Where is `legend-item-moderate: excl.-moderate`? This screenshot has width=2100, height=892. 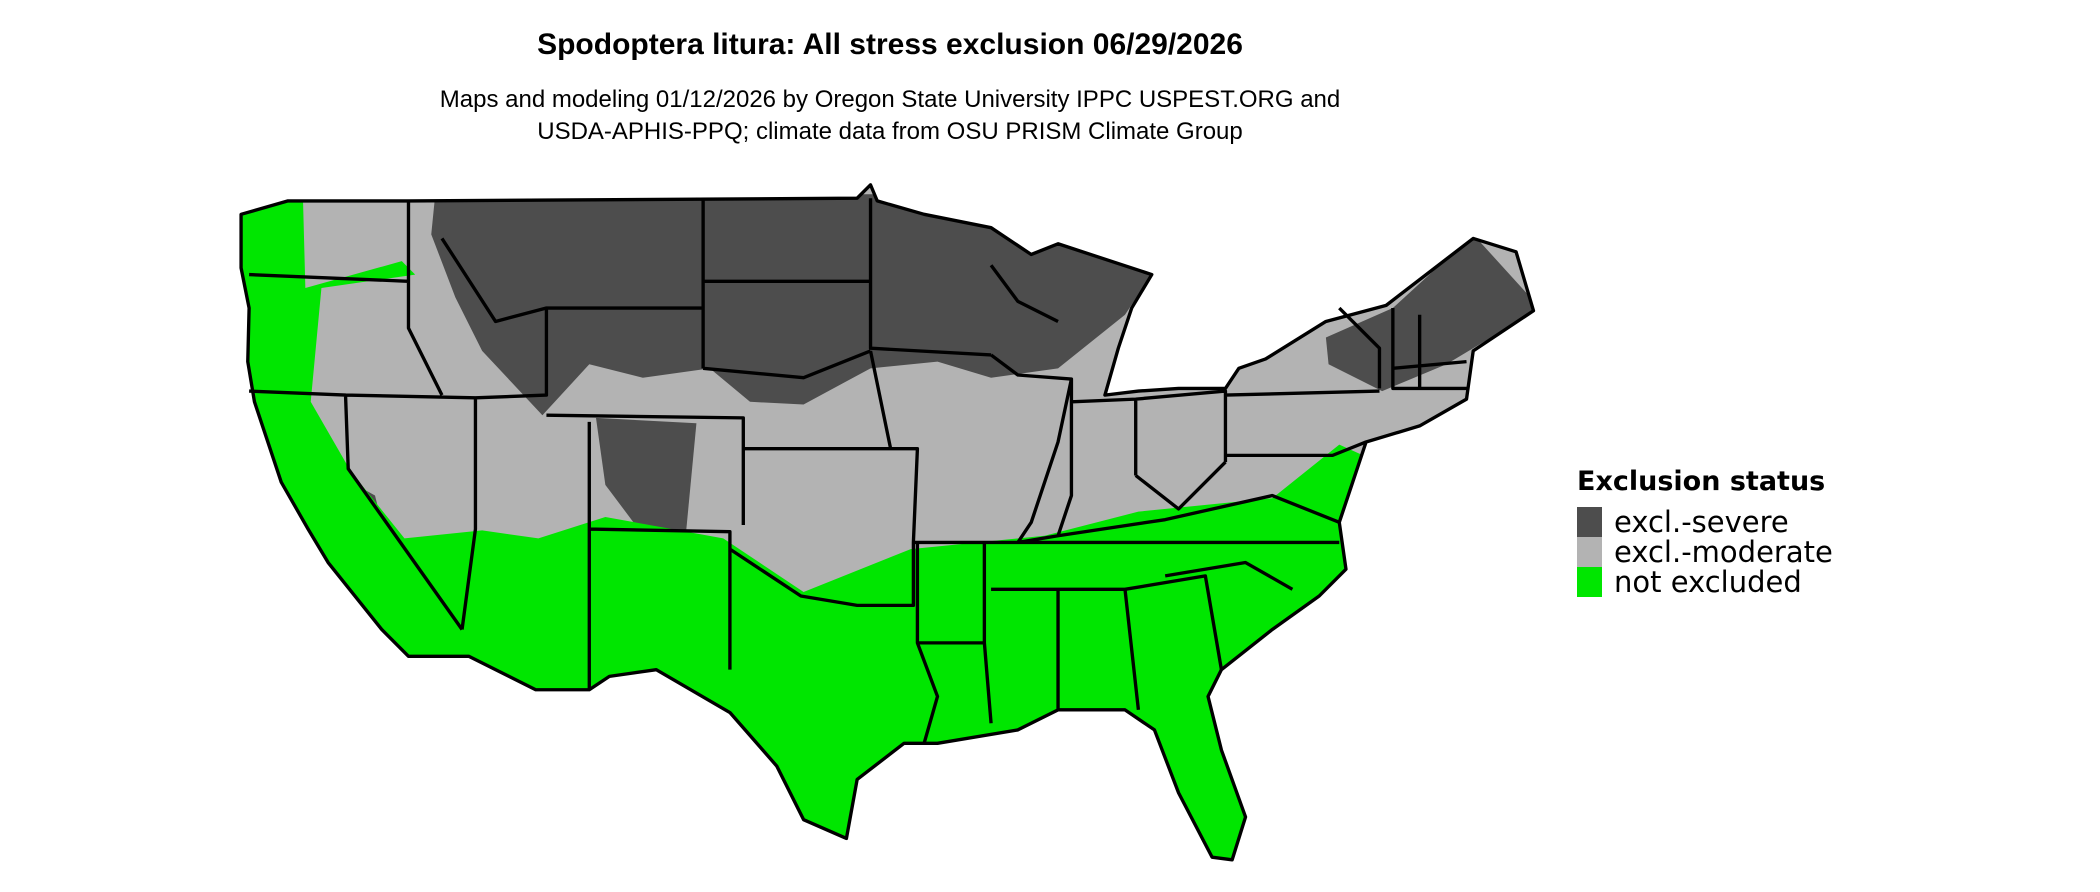
legend-item-moderate: excl.-moderate is located at coordinates (1705, 552).